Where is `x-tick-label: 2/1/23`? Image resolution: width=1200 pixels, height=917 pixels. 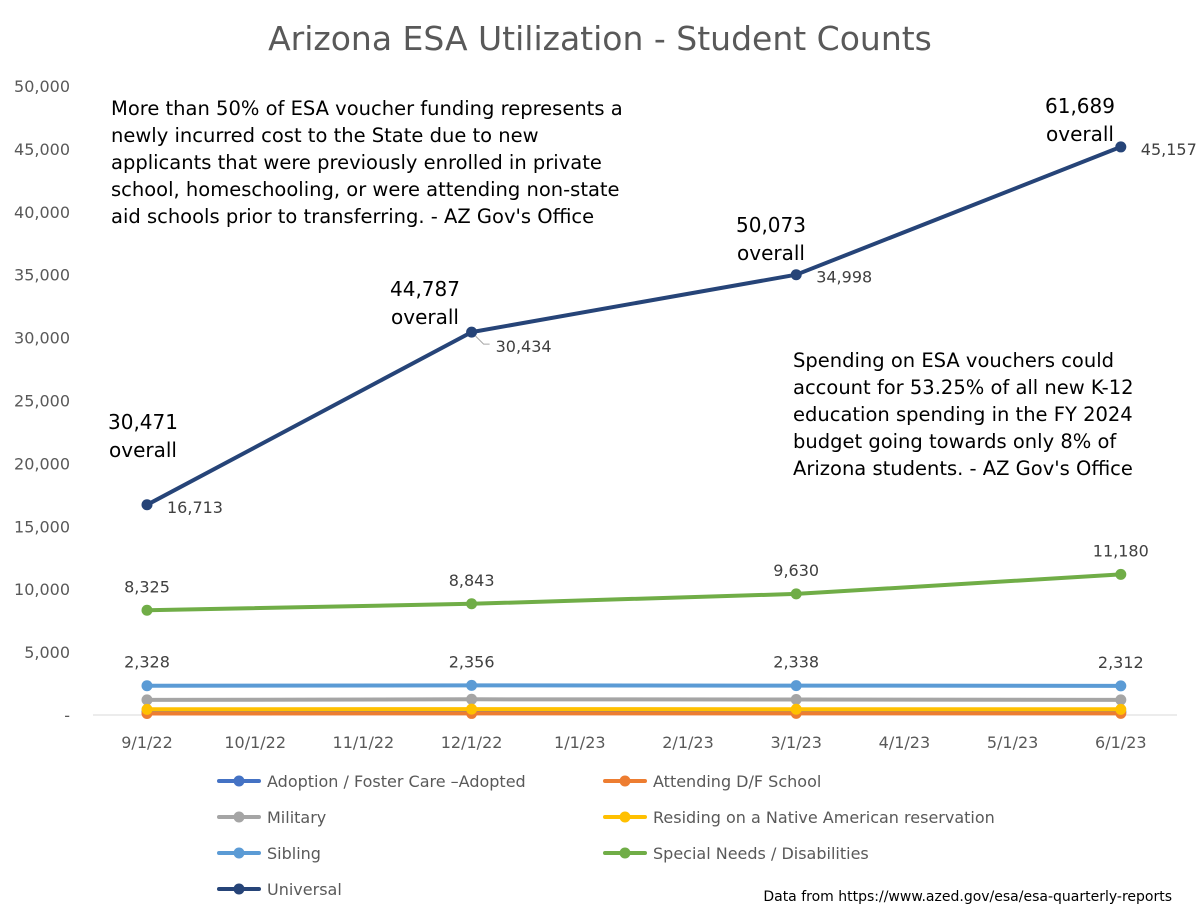
x-tick-label: 2/1/23 is located at coordinates (688, 742).